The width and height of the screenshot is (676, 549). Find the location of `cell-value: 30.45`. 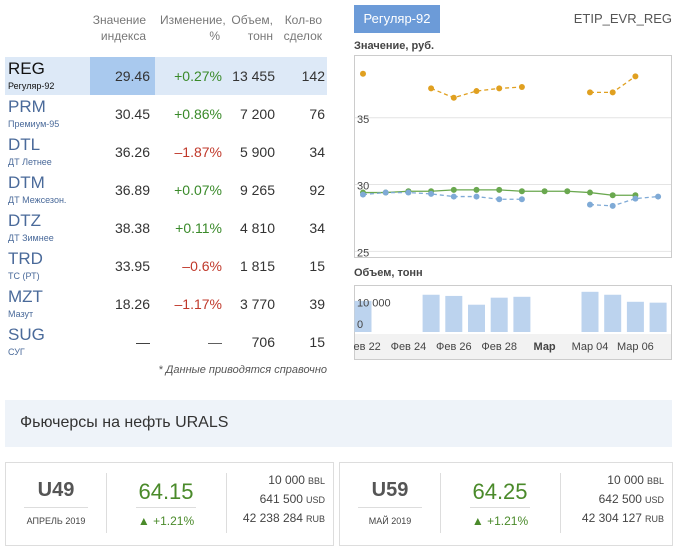

cell-value: 30.45 is located at coordinates (132, 114).